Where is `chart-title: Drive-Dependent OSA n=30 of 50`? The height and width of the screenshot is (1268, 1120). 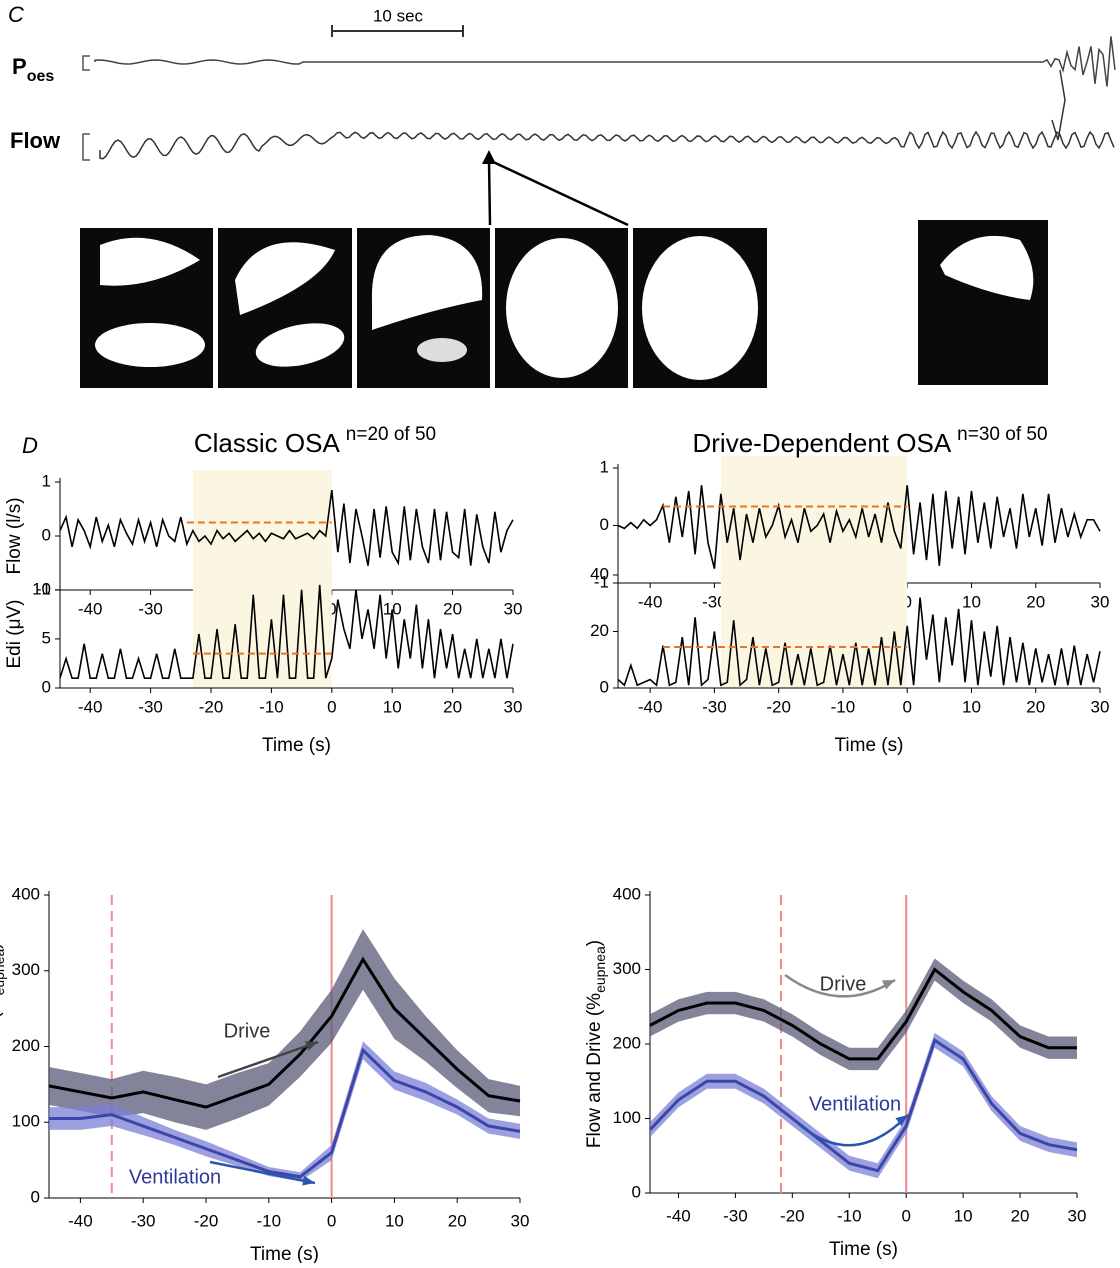 chart-title: Drive-Dependent OSA n=30 of 50 is located at coordinates (869, 441).